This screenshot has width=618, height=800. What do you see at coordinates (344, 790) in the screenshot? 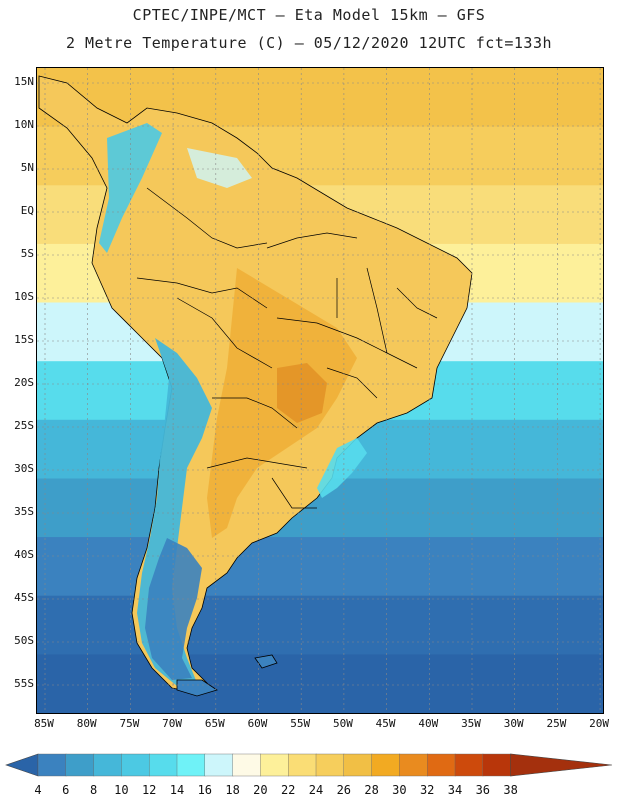
I see `colorbar-label-26: 26` at bounding box center [344, 790].